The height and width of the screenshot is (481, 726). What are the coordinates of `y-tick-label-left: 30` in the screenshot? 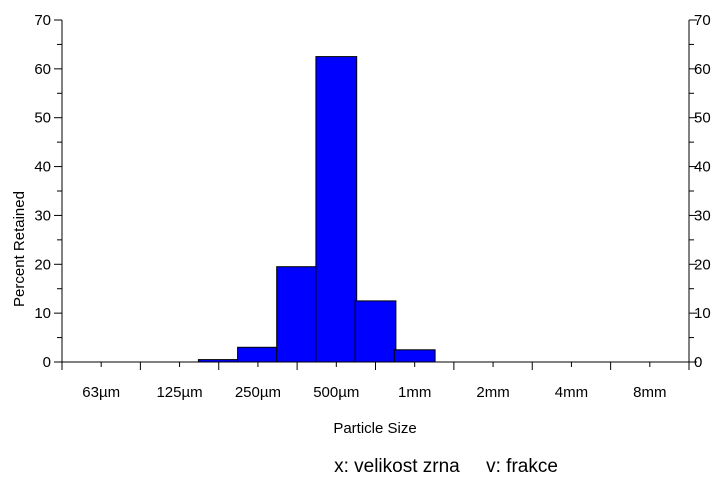 It's located at (42, 215).